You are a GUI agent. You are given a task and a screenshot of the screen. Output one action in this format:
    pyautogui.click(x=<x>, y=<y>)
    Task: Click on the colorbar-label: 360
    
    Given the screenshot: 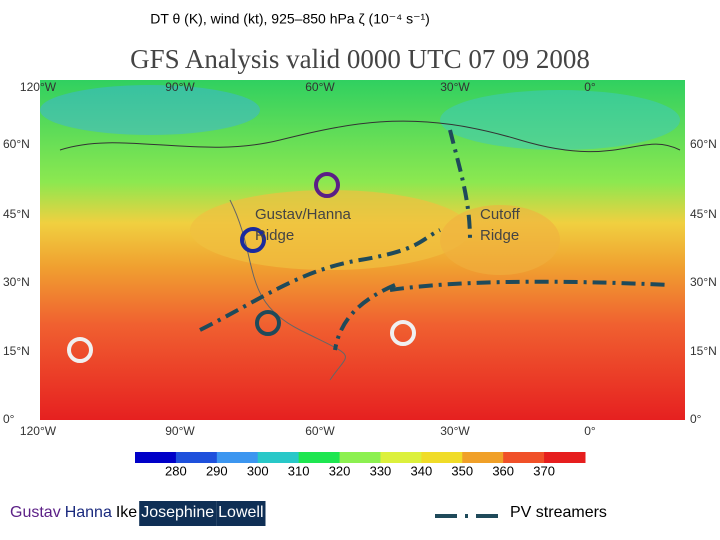 What is the action you would take?
    pyautogui.click(x=503, y=470)
    